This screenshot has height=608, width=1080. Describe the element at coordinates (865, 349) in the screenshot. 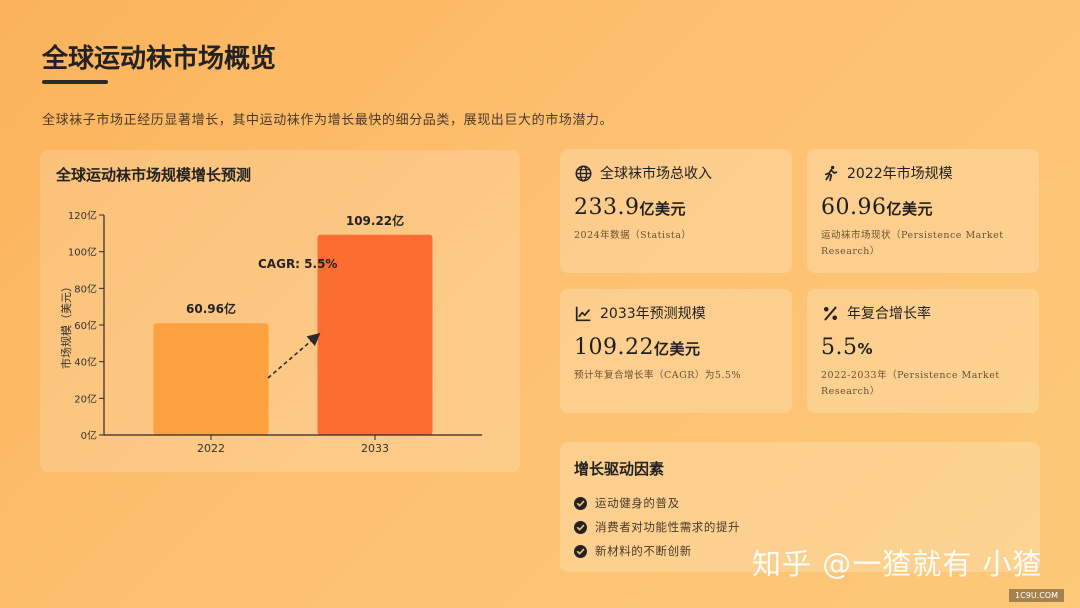

I see `stat-unit: %` at that location.